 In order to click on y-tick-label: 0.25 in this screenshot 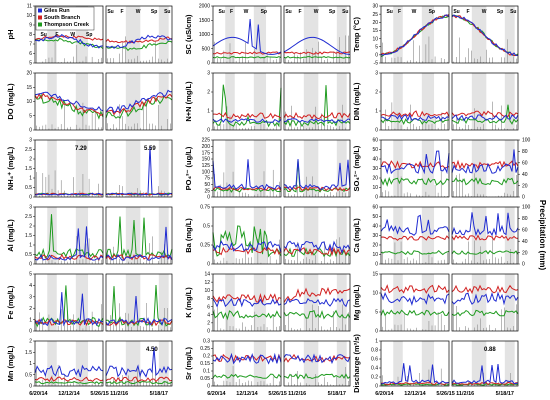, I will do `click(205, 246)`.